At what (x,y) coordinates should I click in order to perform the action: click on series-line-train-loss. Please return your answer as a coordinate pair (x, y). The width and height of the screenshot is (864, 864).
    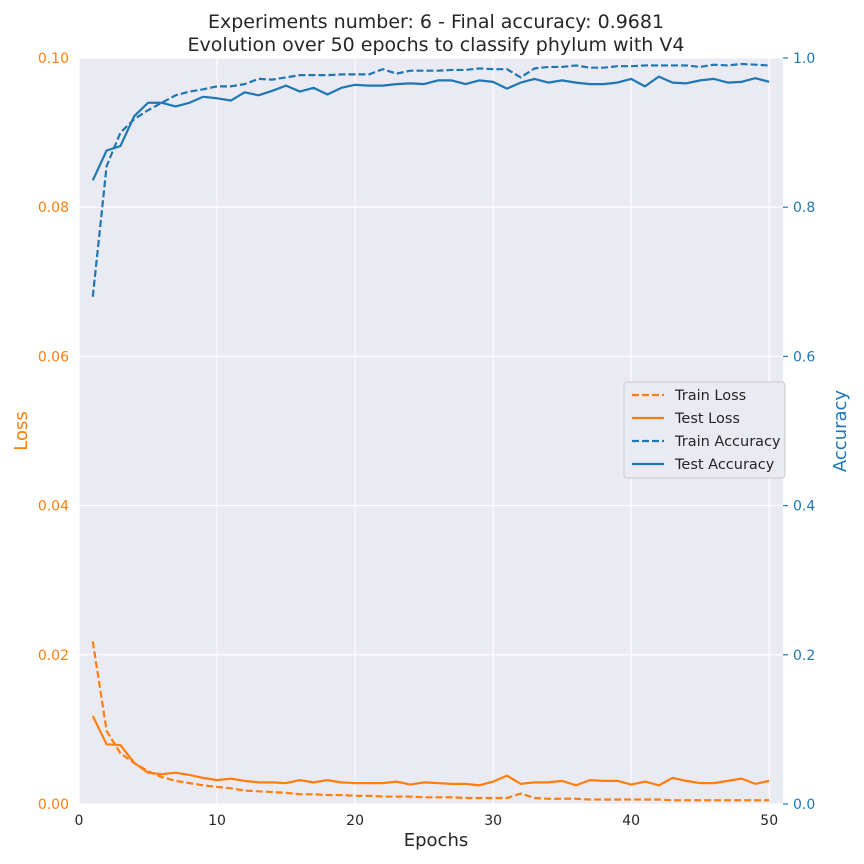
    Looking at the image, I should click on (430, 721).